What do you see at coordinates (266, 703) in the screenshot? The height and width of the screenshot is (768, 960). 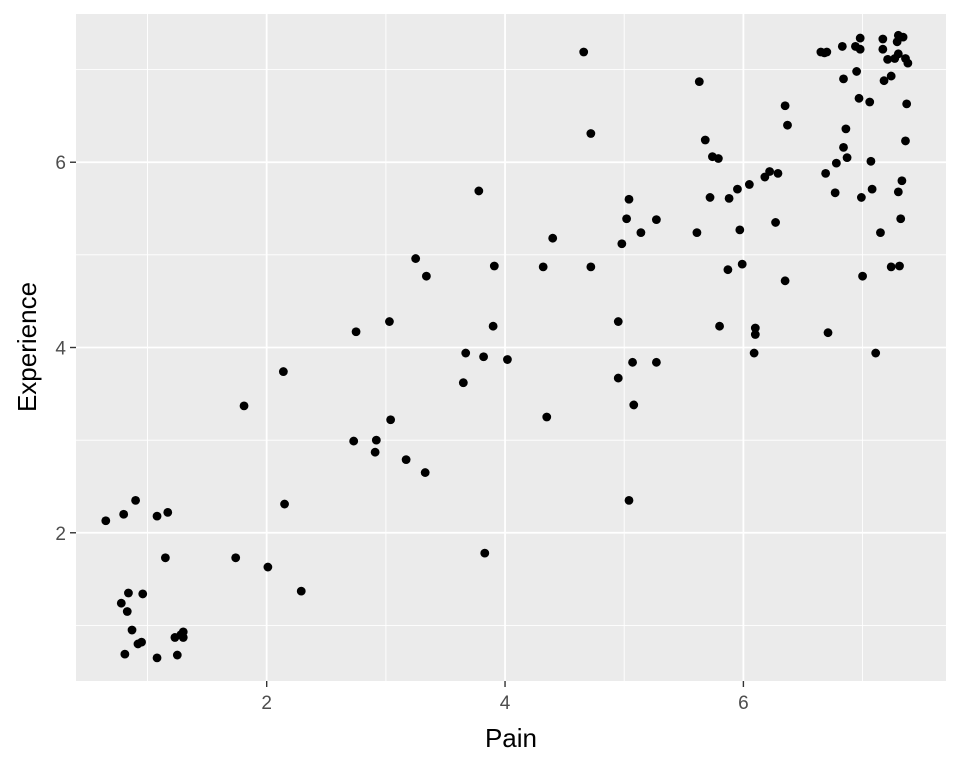 I see `x-tick-label: 2` at bounding box center [266, 703].